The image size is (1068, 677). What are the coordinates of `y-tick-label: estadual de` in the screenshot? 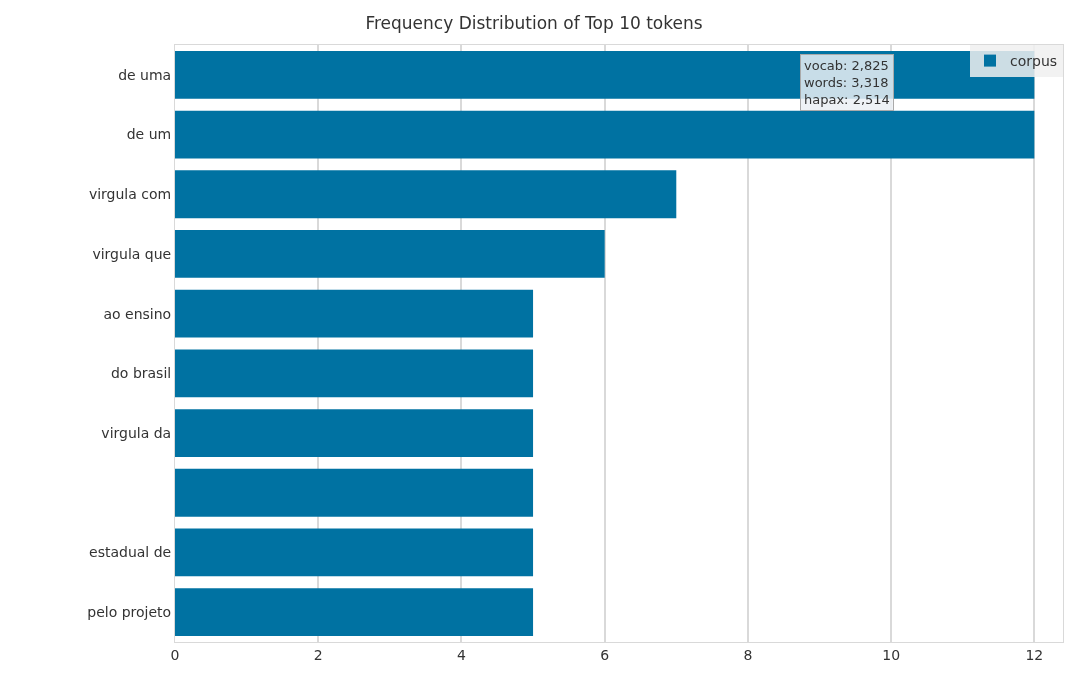 It's located at (130, 552).